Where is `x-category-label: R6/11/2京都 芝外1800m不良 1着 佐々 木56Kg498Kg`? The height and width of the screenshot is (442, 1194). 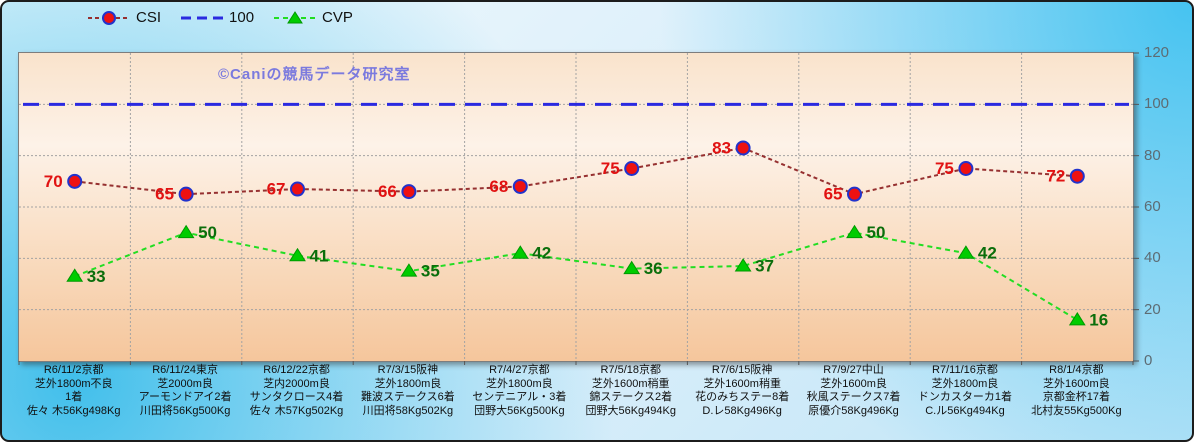
x-category-label: R6/11/2京都 芝外1800m不良 1着 佐々 木56Kg498Kg is located at coordinates (73, 391).